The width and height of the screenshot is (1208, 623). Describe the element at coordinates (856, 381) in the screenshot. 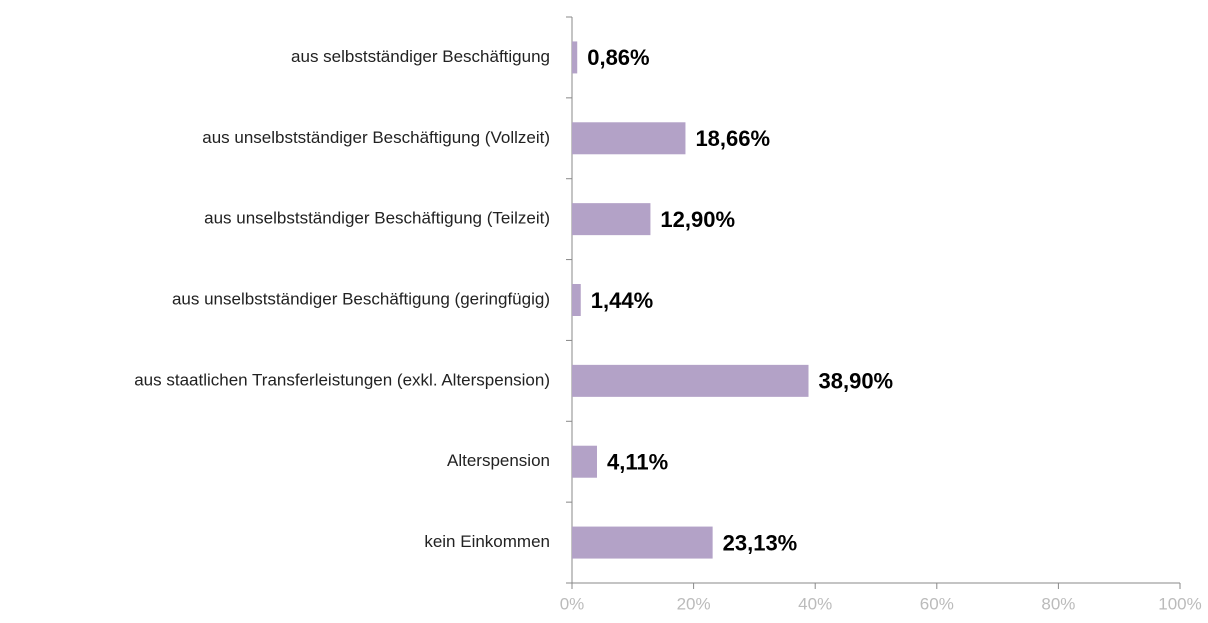

I see `value-label: 38,90%` at that location.